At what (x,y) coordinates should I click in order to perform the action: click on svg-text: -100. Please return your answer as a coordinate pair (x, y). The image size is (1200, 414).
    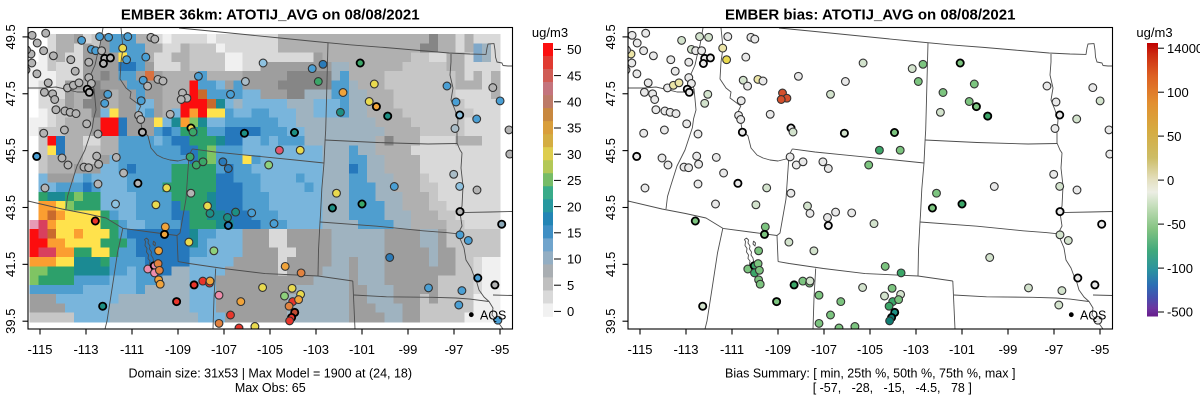
    Looking at the image, I should click on (1180, 268).